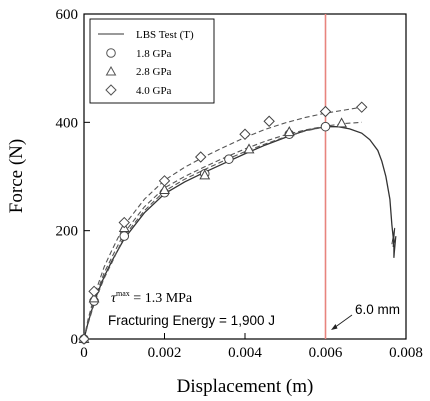 This screenshot has height=401, width=430. Describe the element at coordinates (394, 242) in the screenshot. I see `test-curve-tail` at that location.